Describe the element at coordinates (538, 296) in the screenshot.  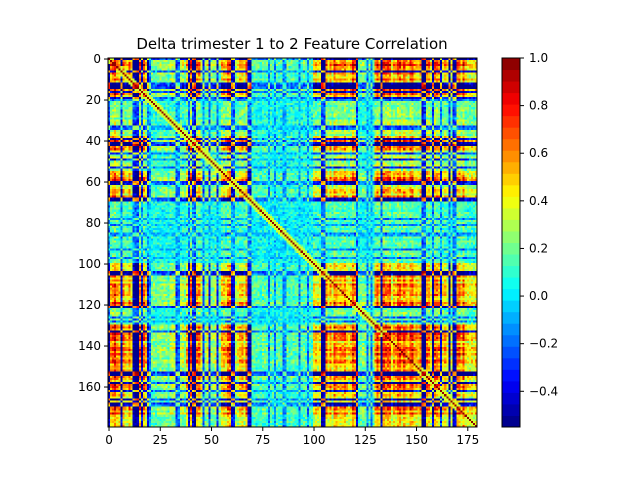
I see `colorbar-tick-label: 0.0` at that location.